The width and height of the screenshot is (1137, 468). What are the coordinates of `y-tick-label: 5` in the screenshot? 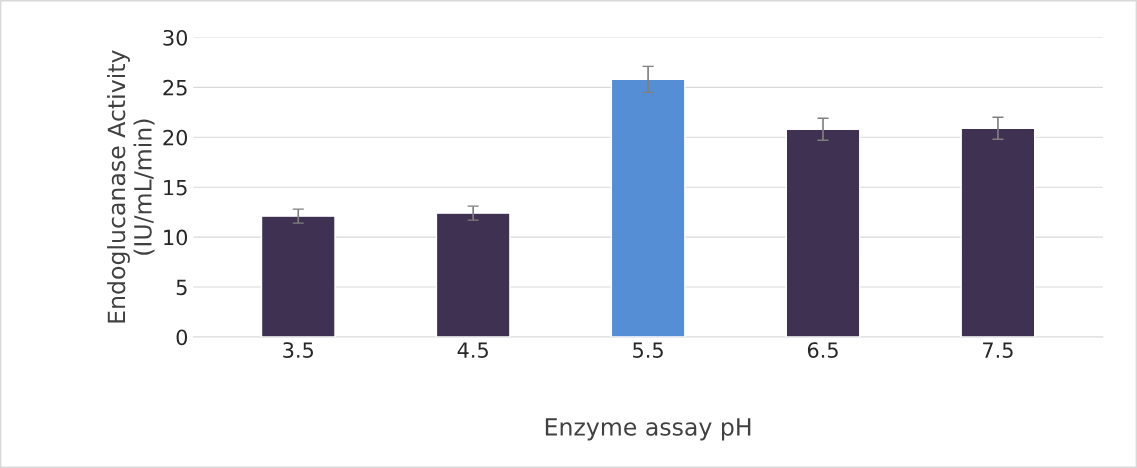 It's located at (181, 287).